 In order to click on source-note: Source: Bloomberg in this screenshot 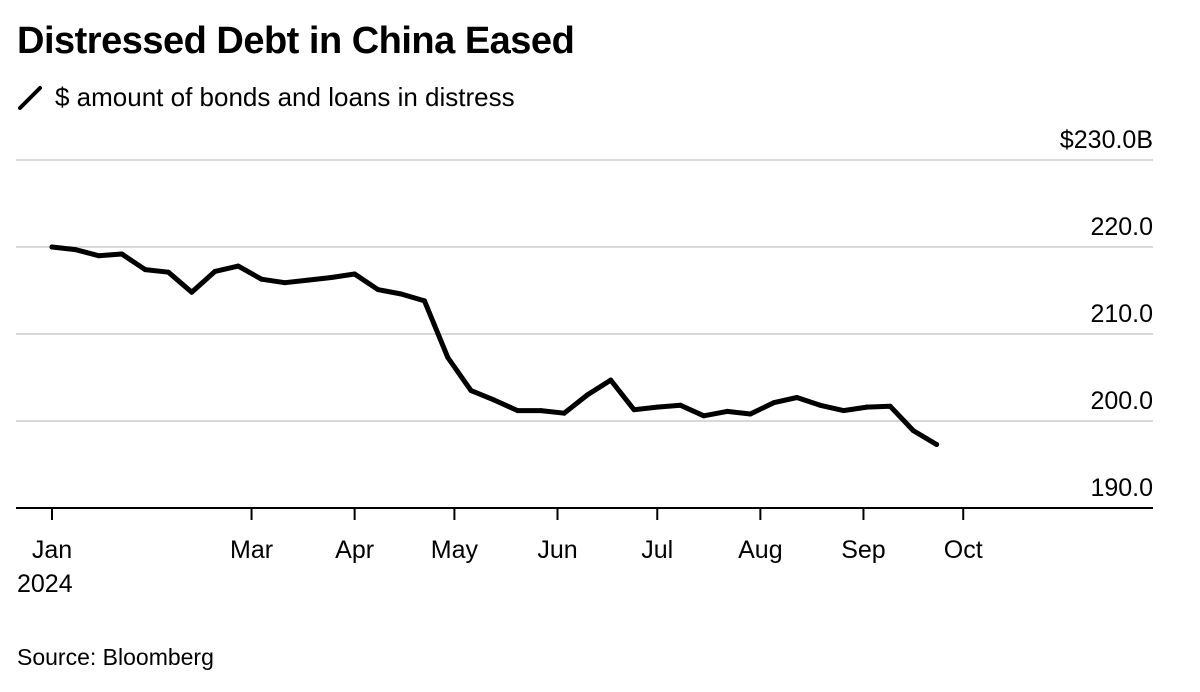, I will do `click(115, 657)`.